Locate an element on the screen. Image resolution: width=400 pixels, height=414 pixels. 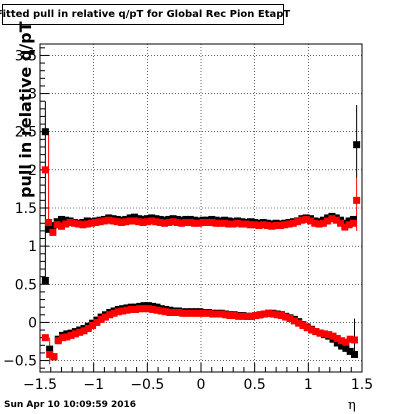
y-tick-label: 3.5 is located at coordinates (26, 56).